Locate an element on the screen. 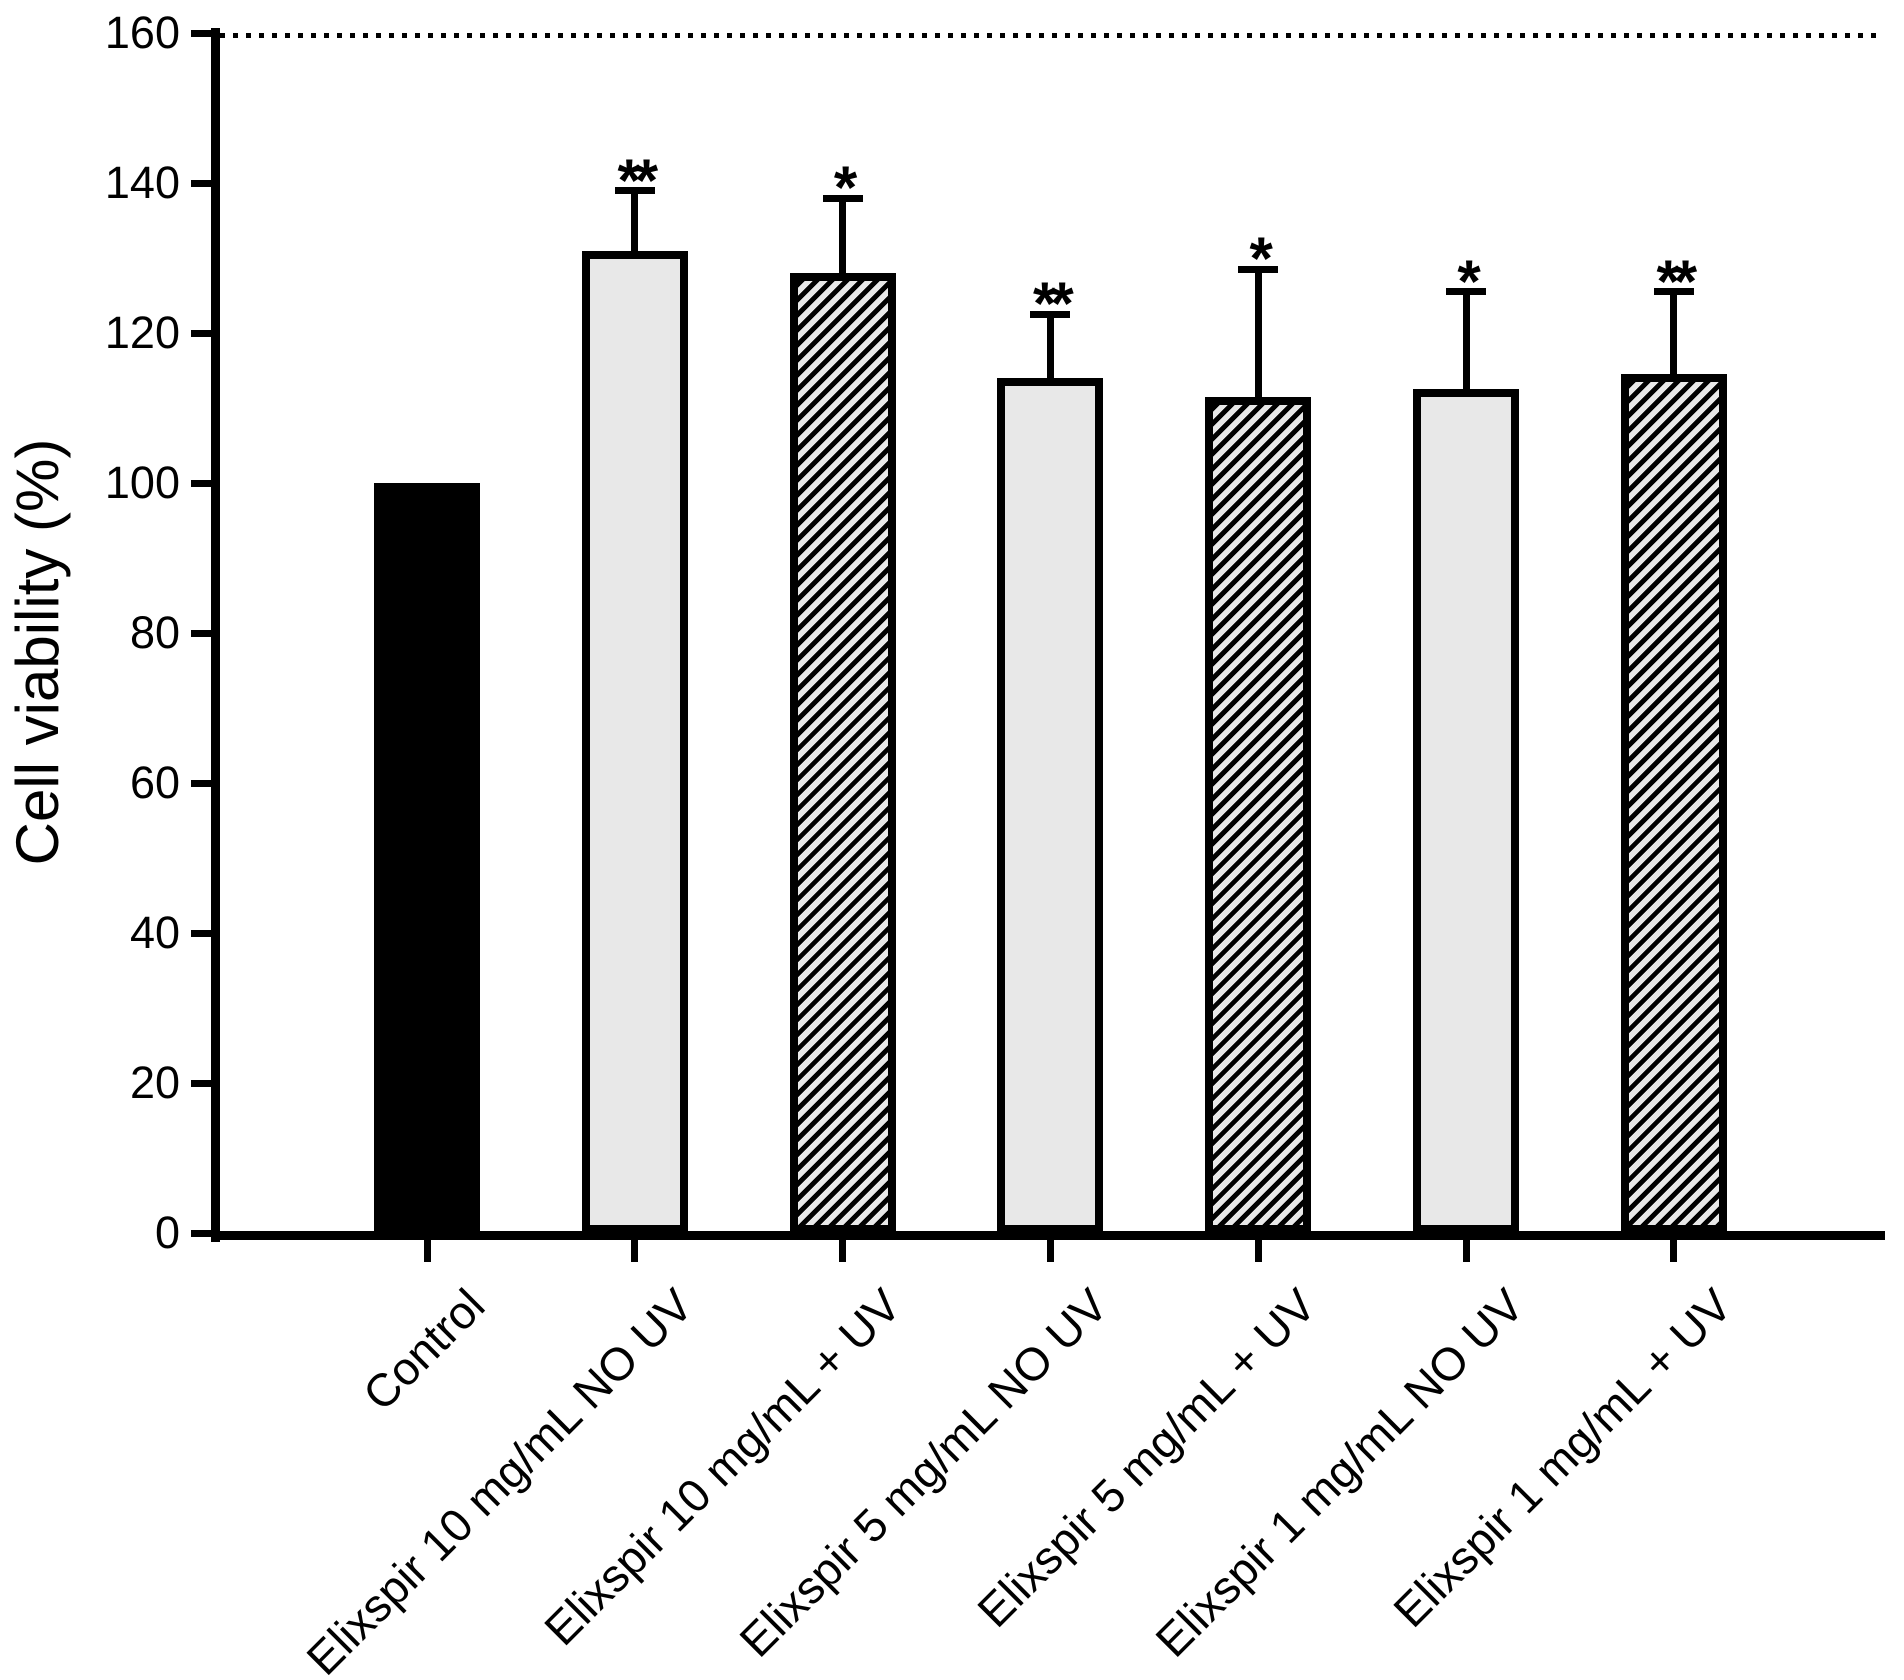 The width and height of the screenshot is (1904, 1680). y-tick-label: 80 is located at coordinates (154, 632).